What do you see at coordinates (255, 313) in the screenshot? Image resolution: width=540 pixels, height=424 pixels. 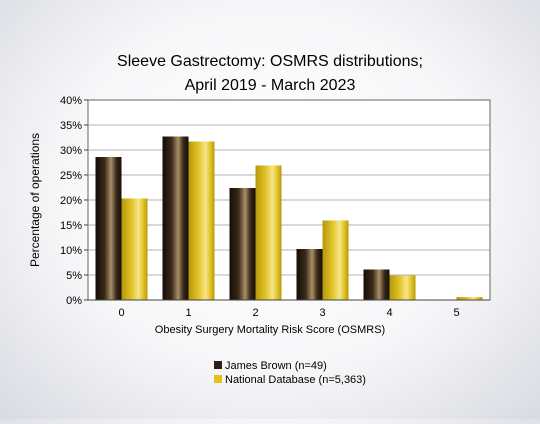 I see `x-tick-label: 2` at bounding box center [255, 313].